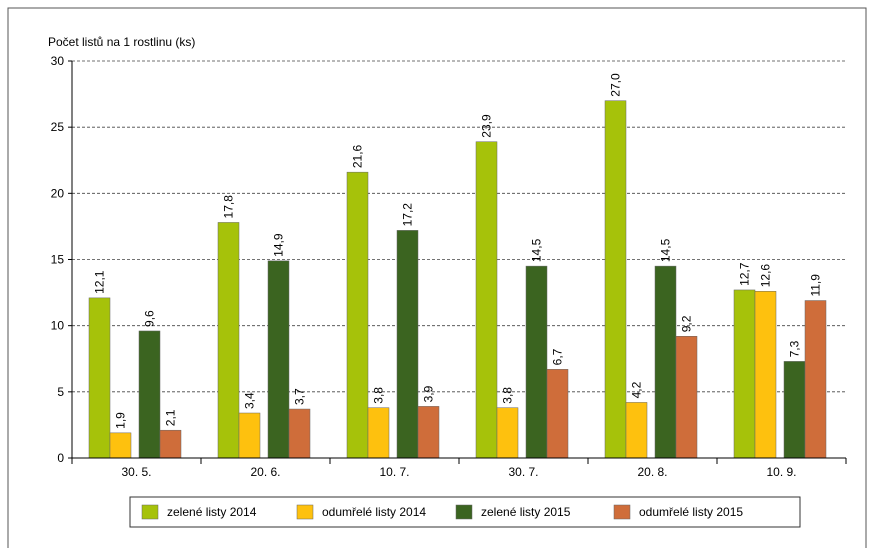  What do you see at coordinates (358, 156) in the screenshot?
I see `data-label: 21,6` at bounding box center [358, 156].